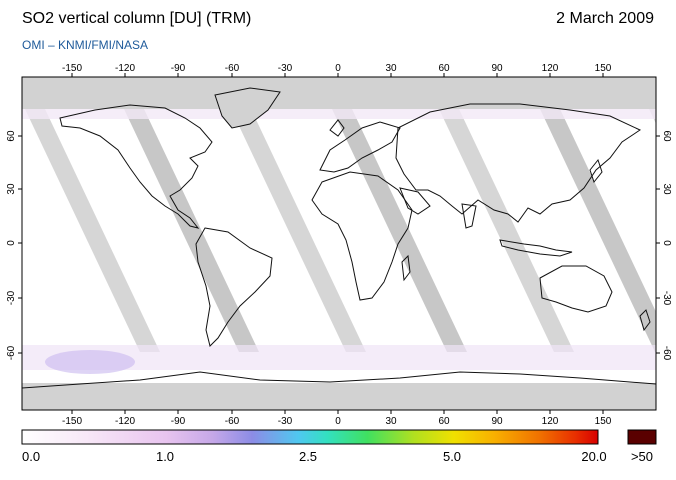  I want to click on map-title: SO2 vertical column [DU] (TRM), so click(137, 18).